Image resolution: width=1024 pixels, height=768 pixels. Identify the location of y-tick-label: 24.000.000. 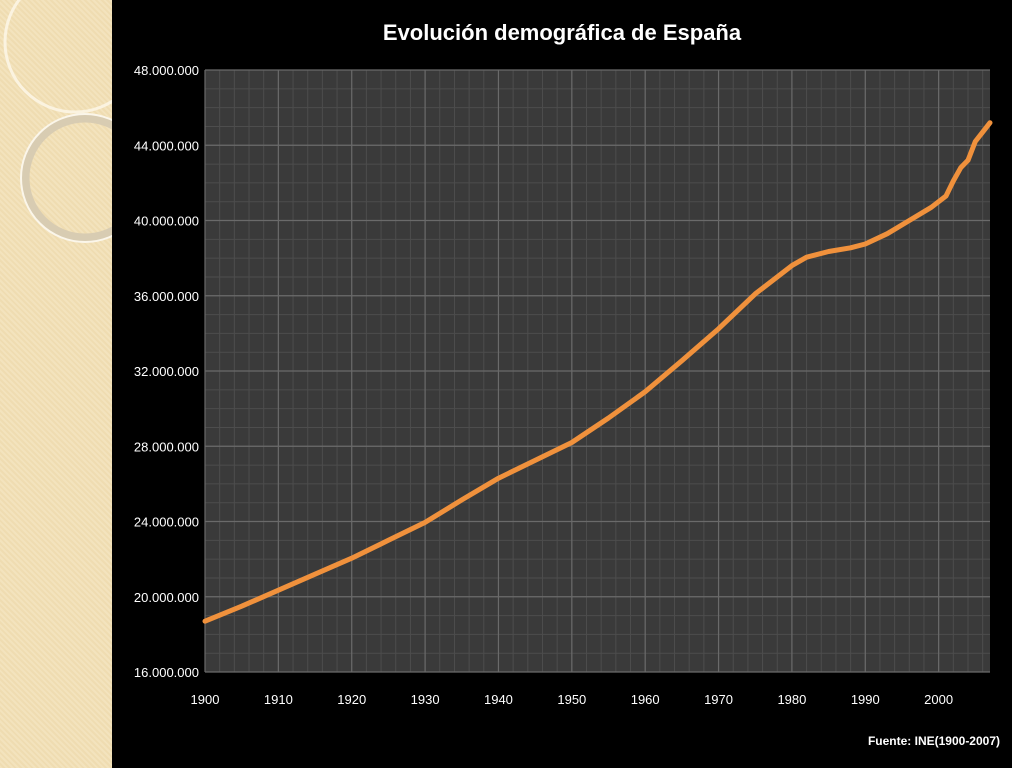
(166, 522).